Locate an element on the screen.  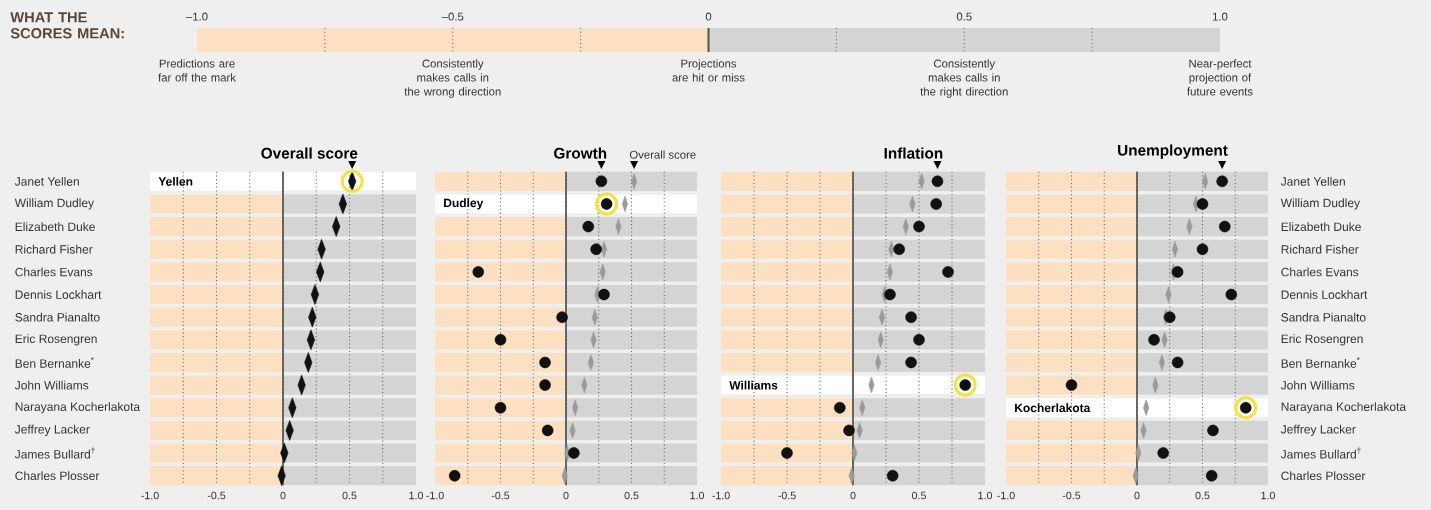
annotation: Williams is located at coordinates (753, 385).